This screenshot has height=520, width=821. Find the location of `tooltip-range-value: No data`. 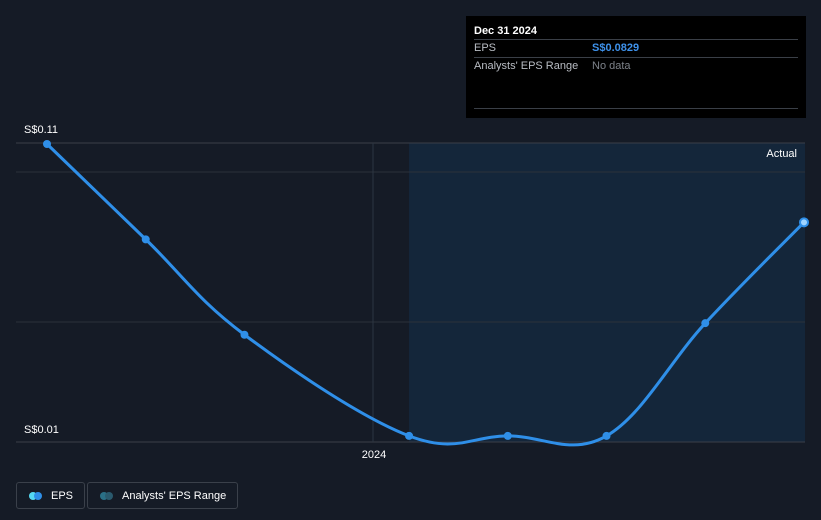

tooltip-range-value: No data is located at coordinates (611, 66).